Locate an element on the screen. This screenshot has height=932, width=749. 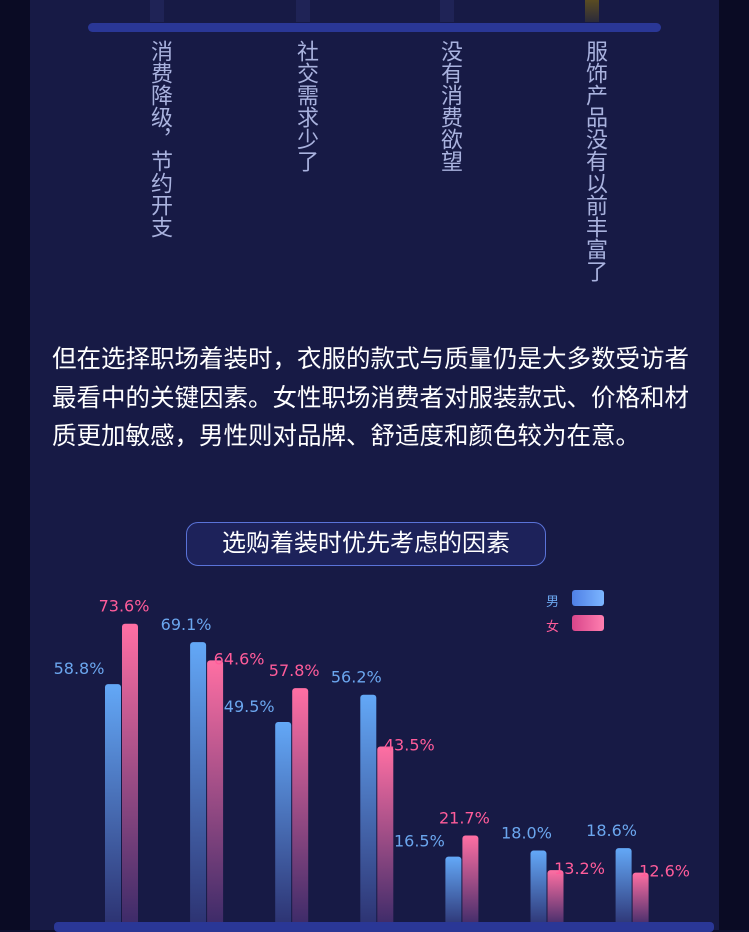
legend-swatch-female is located at coordinates (588, 623).